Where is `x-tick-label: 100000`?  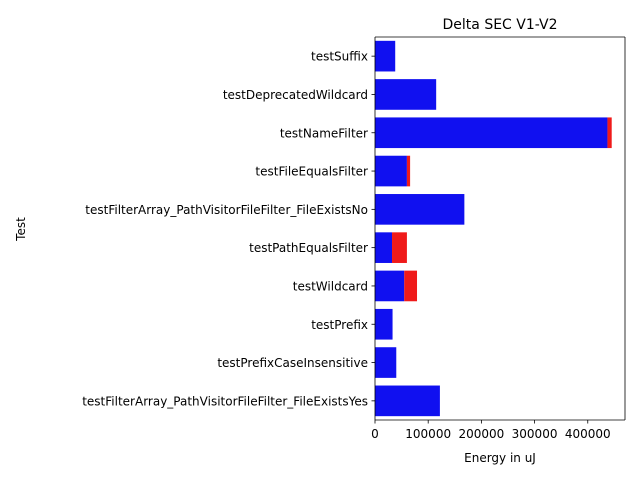
x-tick-label: 100000 is located at coordinates (428, 434).